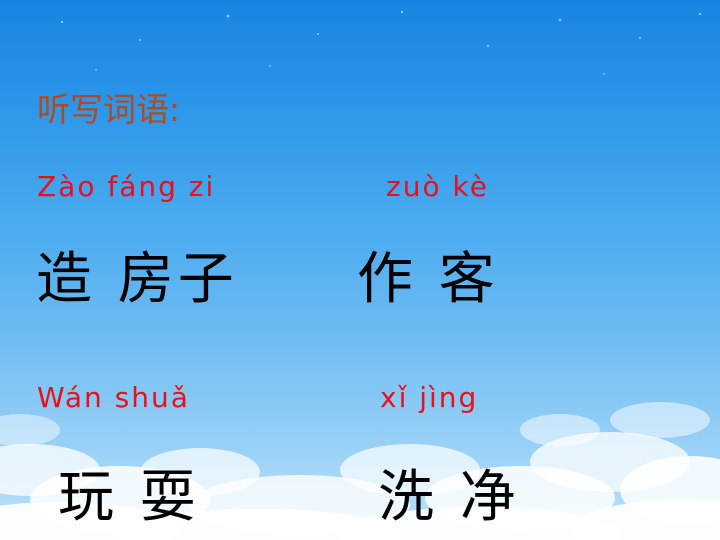 This screenshot has width=720, height=540. I want to click on hanzi-xi-jing: 洗 净, so click(449, 497).